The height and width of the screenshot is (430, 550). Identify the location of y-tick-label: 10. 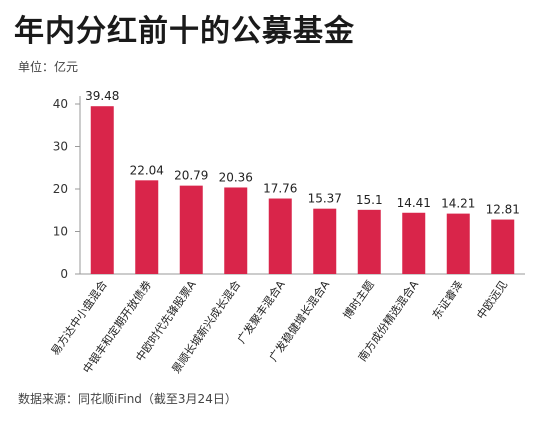
(60, 232).